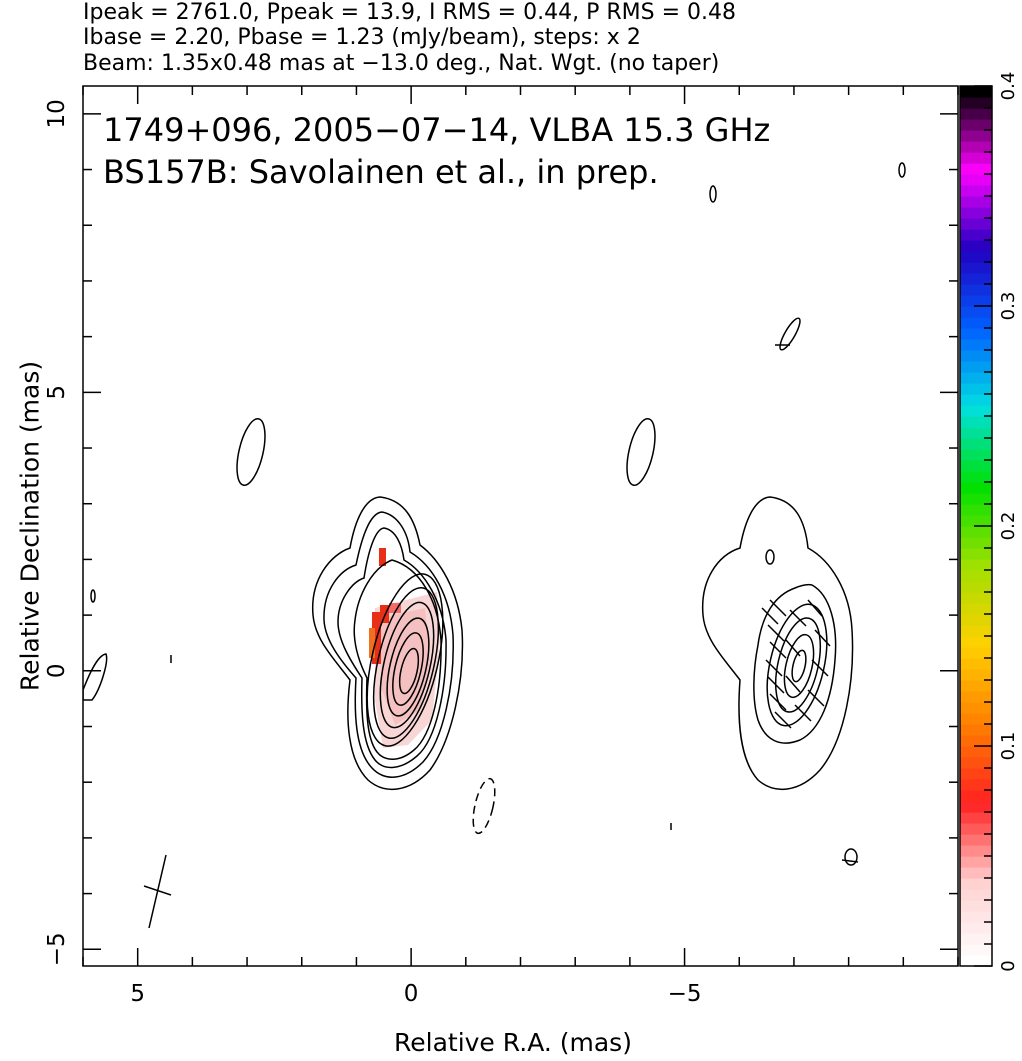 The height and width of the screenshot is (1061, 1022). Describe the element at coordinates (1008, 965) in the screenshot. I see `colorbar-label: 0` at that location.